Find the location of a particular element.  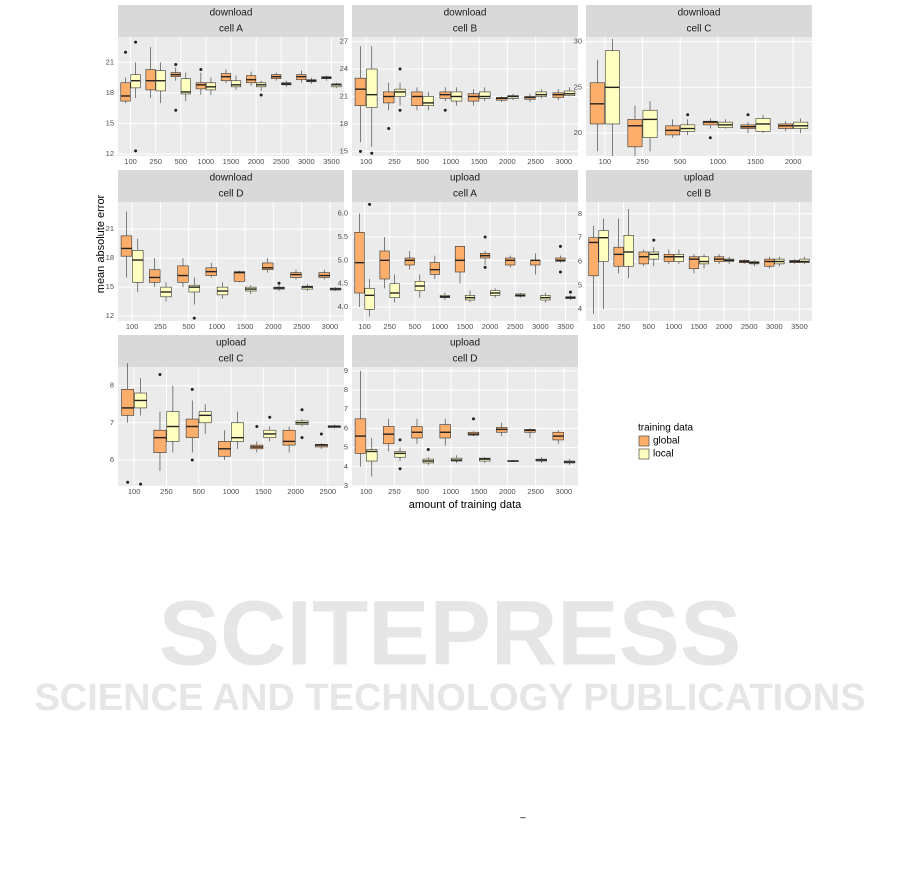

y-tick-label: 9 is located at coordinates (346, 370).